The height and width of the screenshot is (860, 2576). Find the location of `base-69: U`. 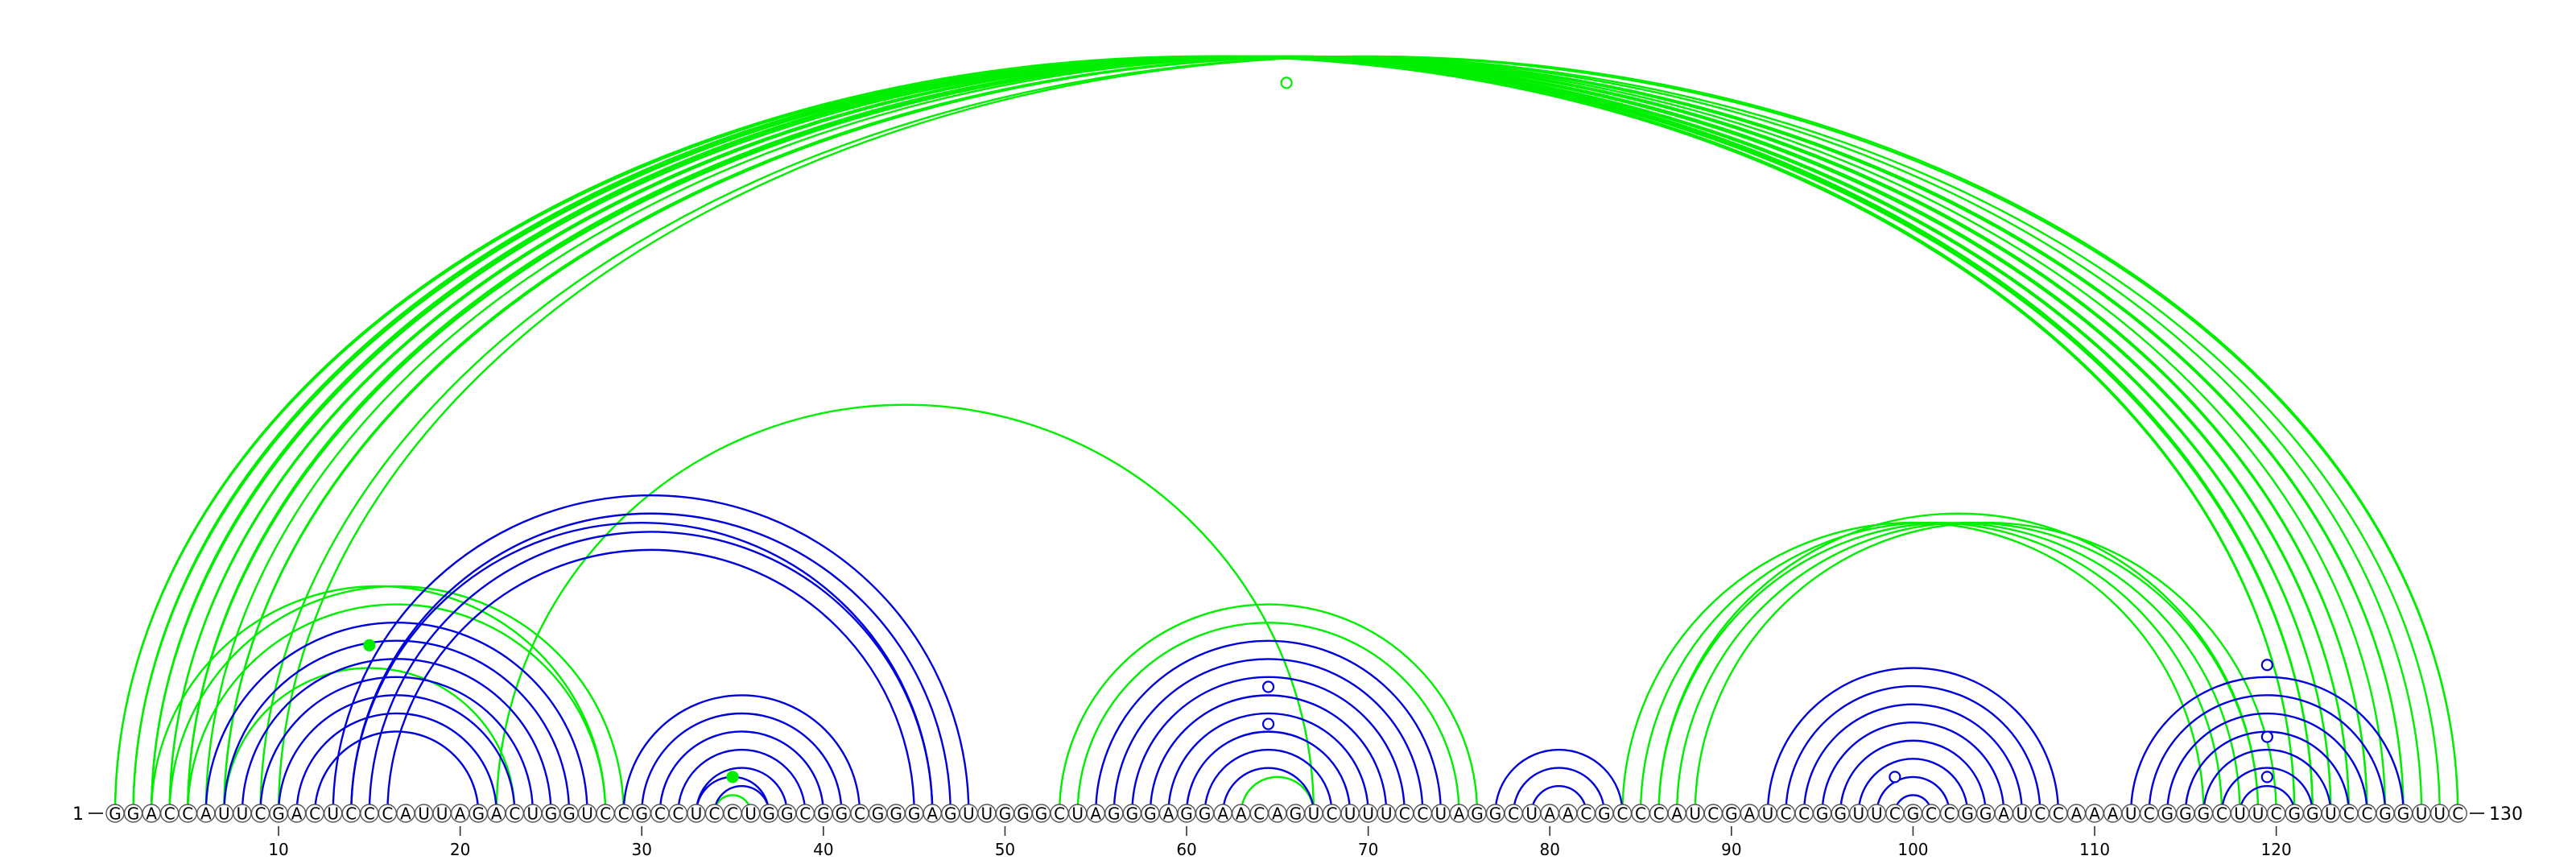

base-69: U is located at coordinates (1350, 814).